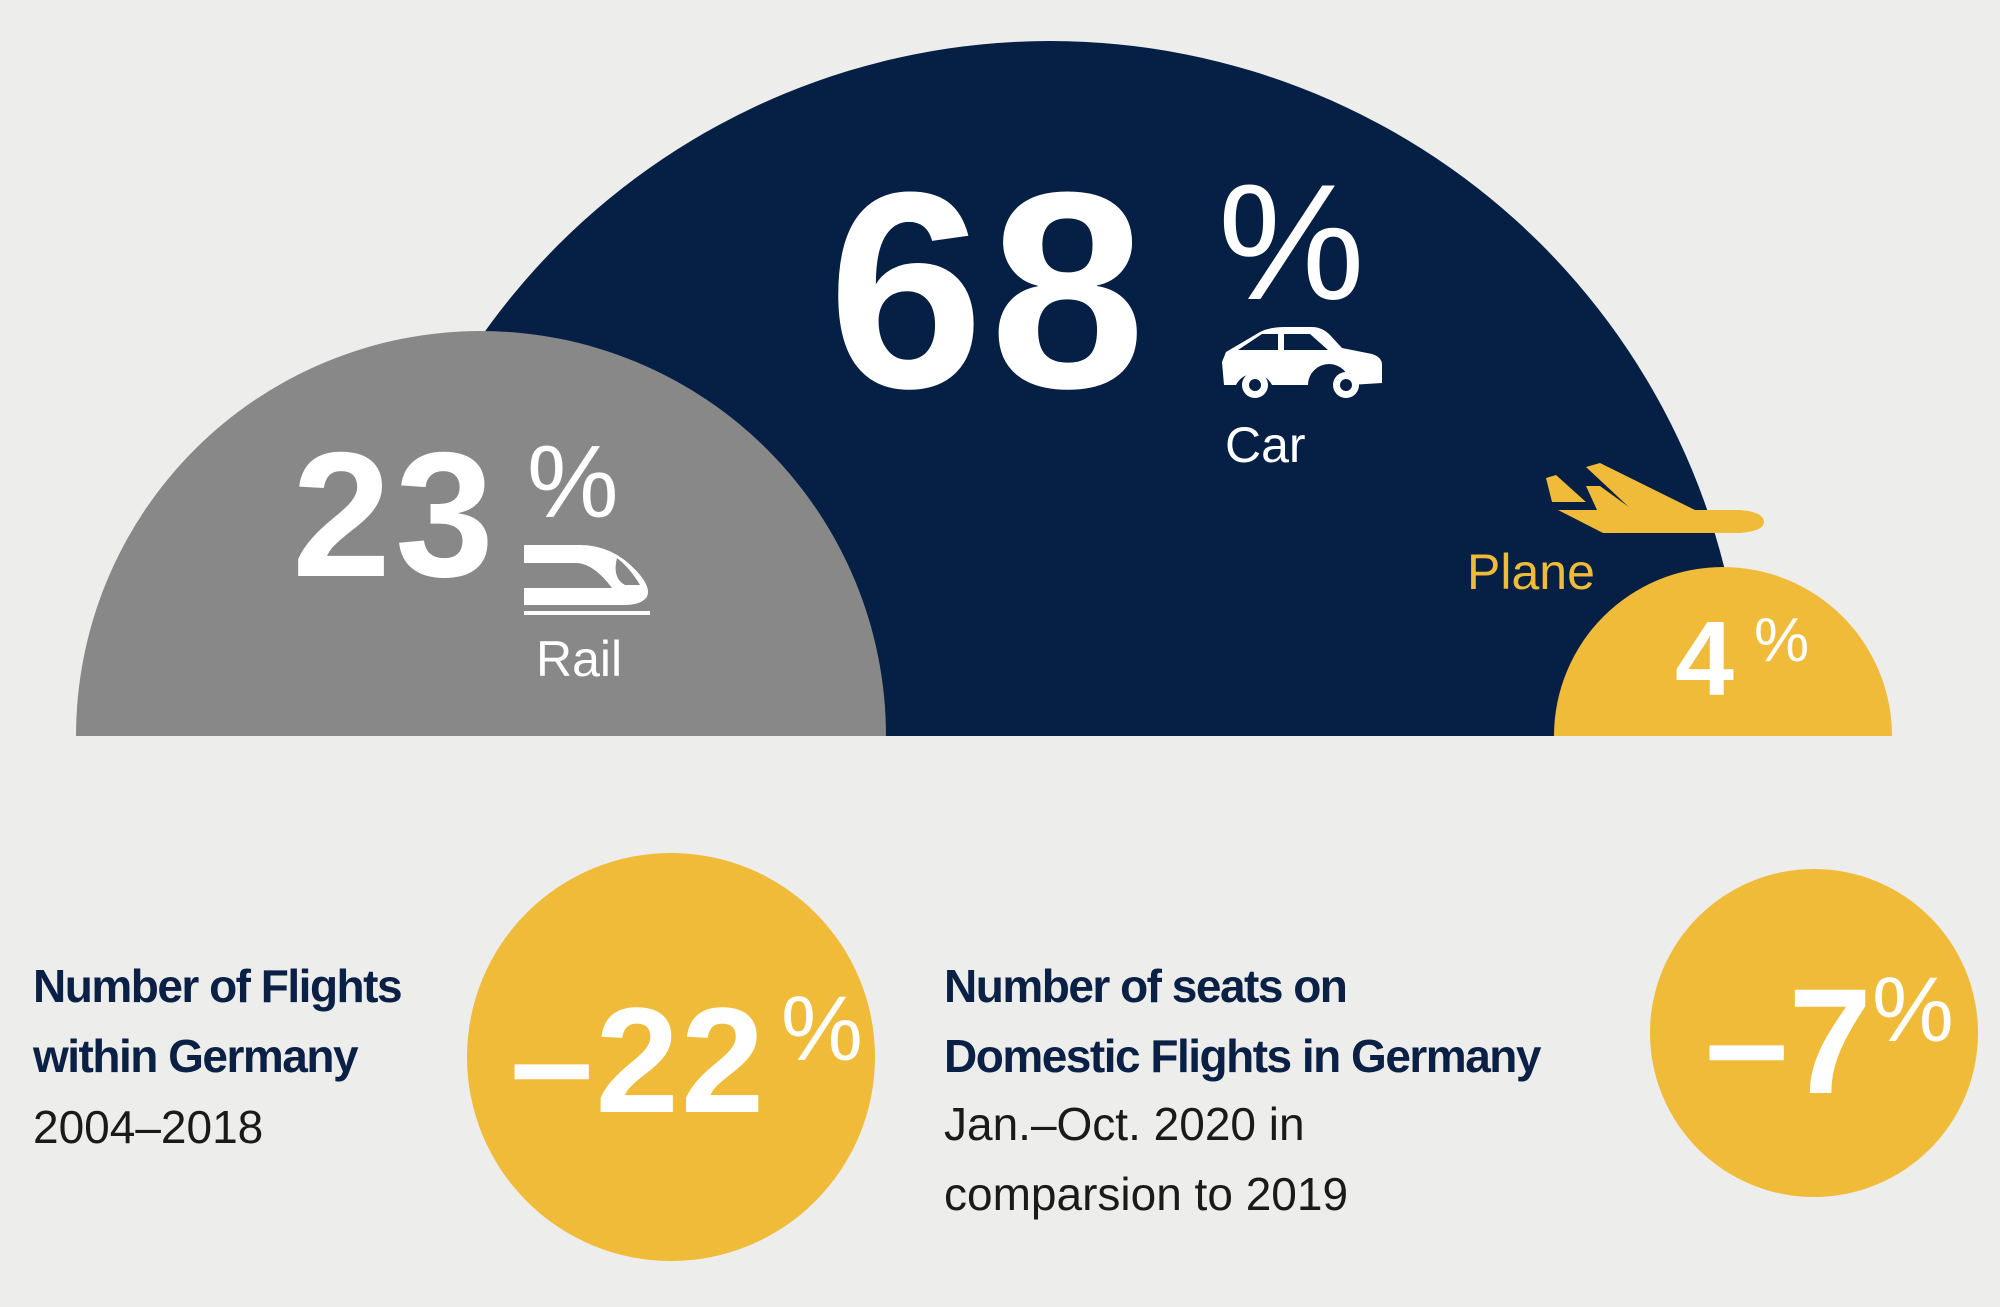 The width and height of the screenshot is (2000, 1307). Describe the element at coordinates (395, 514) in the screenshot. I see `rail-share-value: 23` at that location.